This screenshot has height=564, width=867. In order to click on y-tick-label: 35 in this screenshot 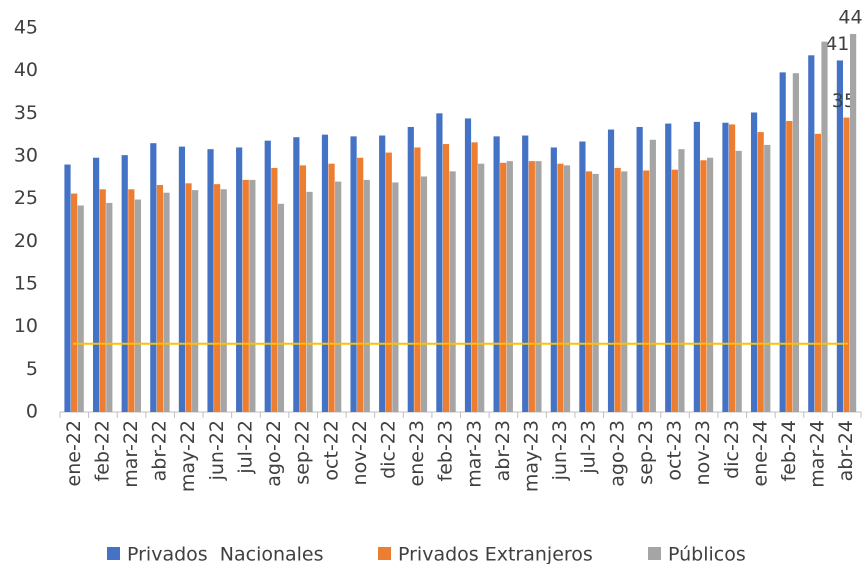, I will do `click(26, 113)`.